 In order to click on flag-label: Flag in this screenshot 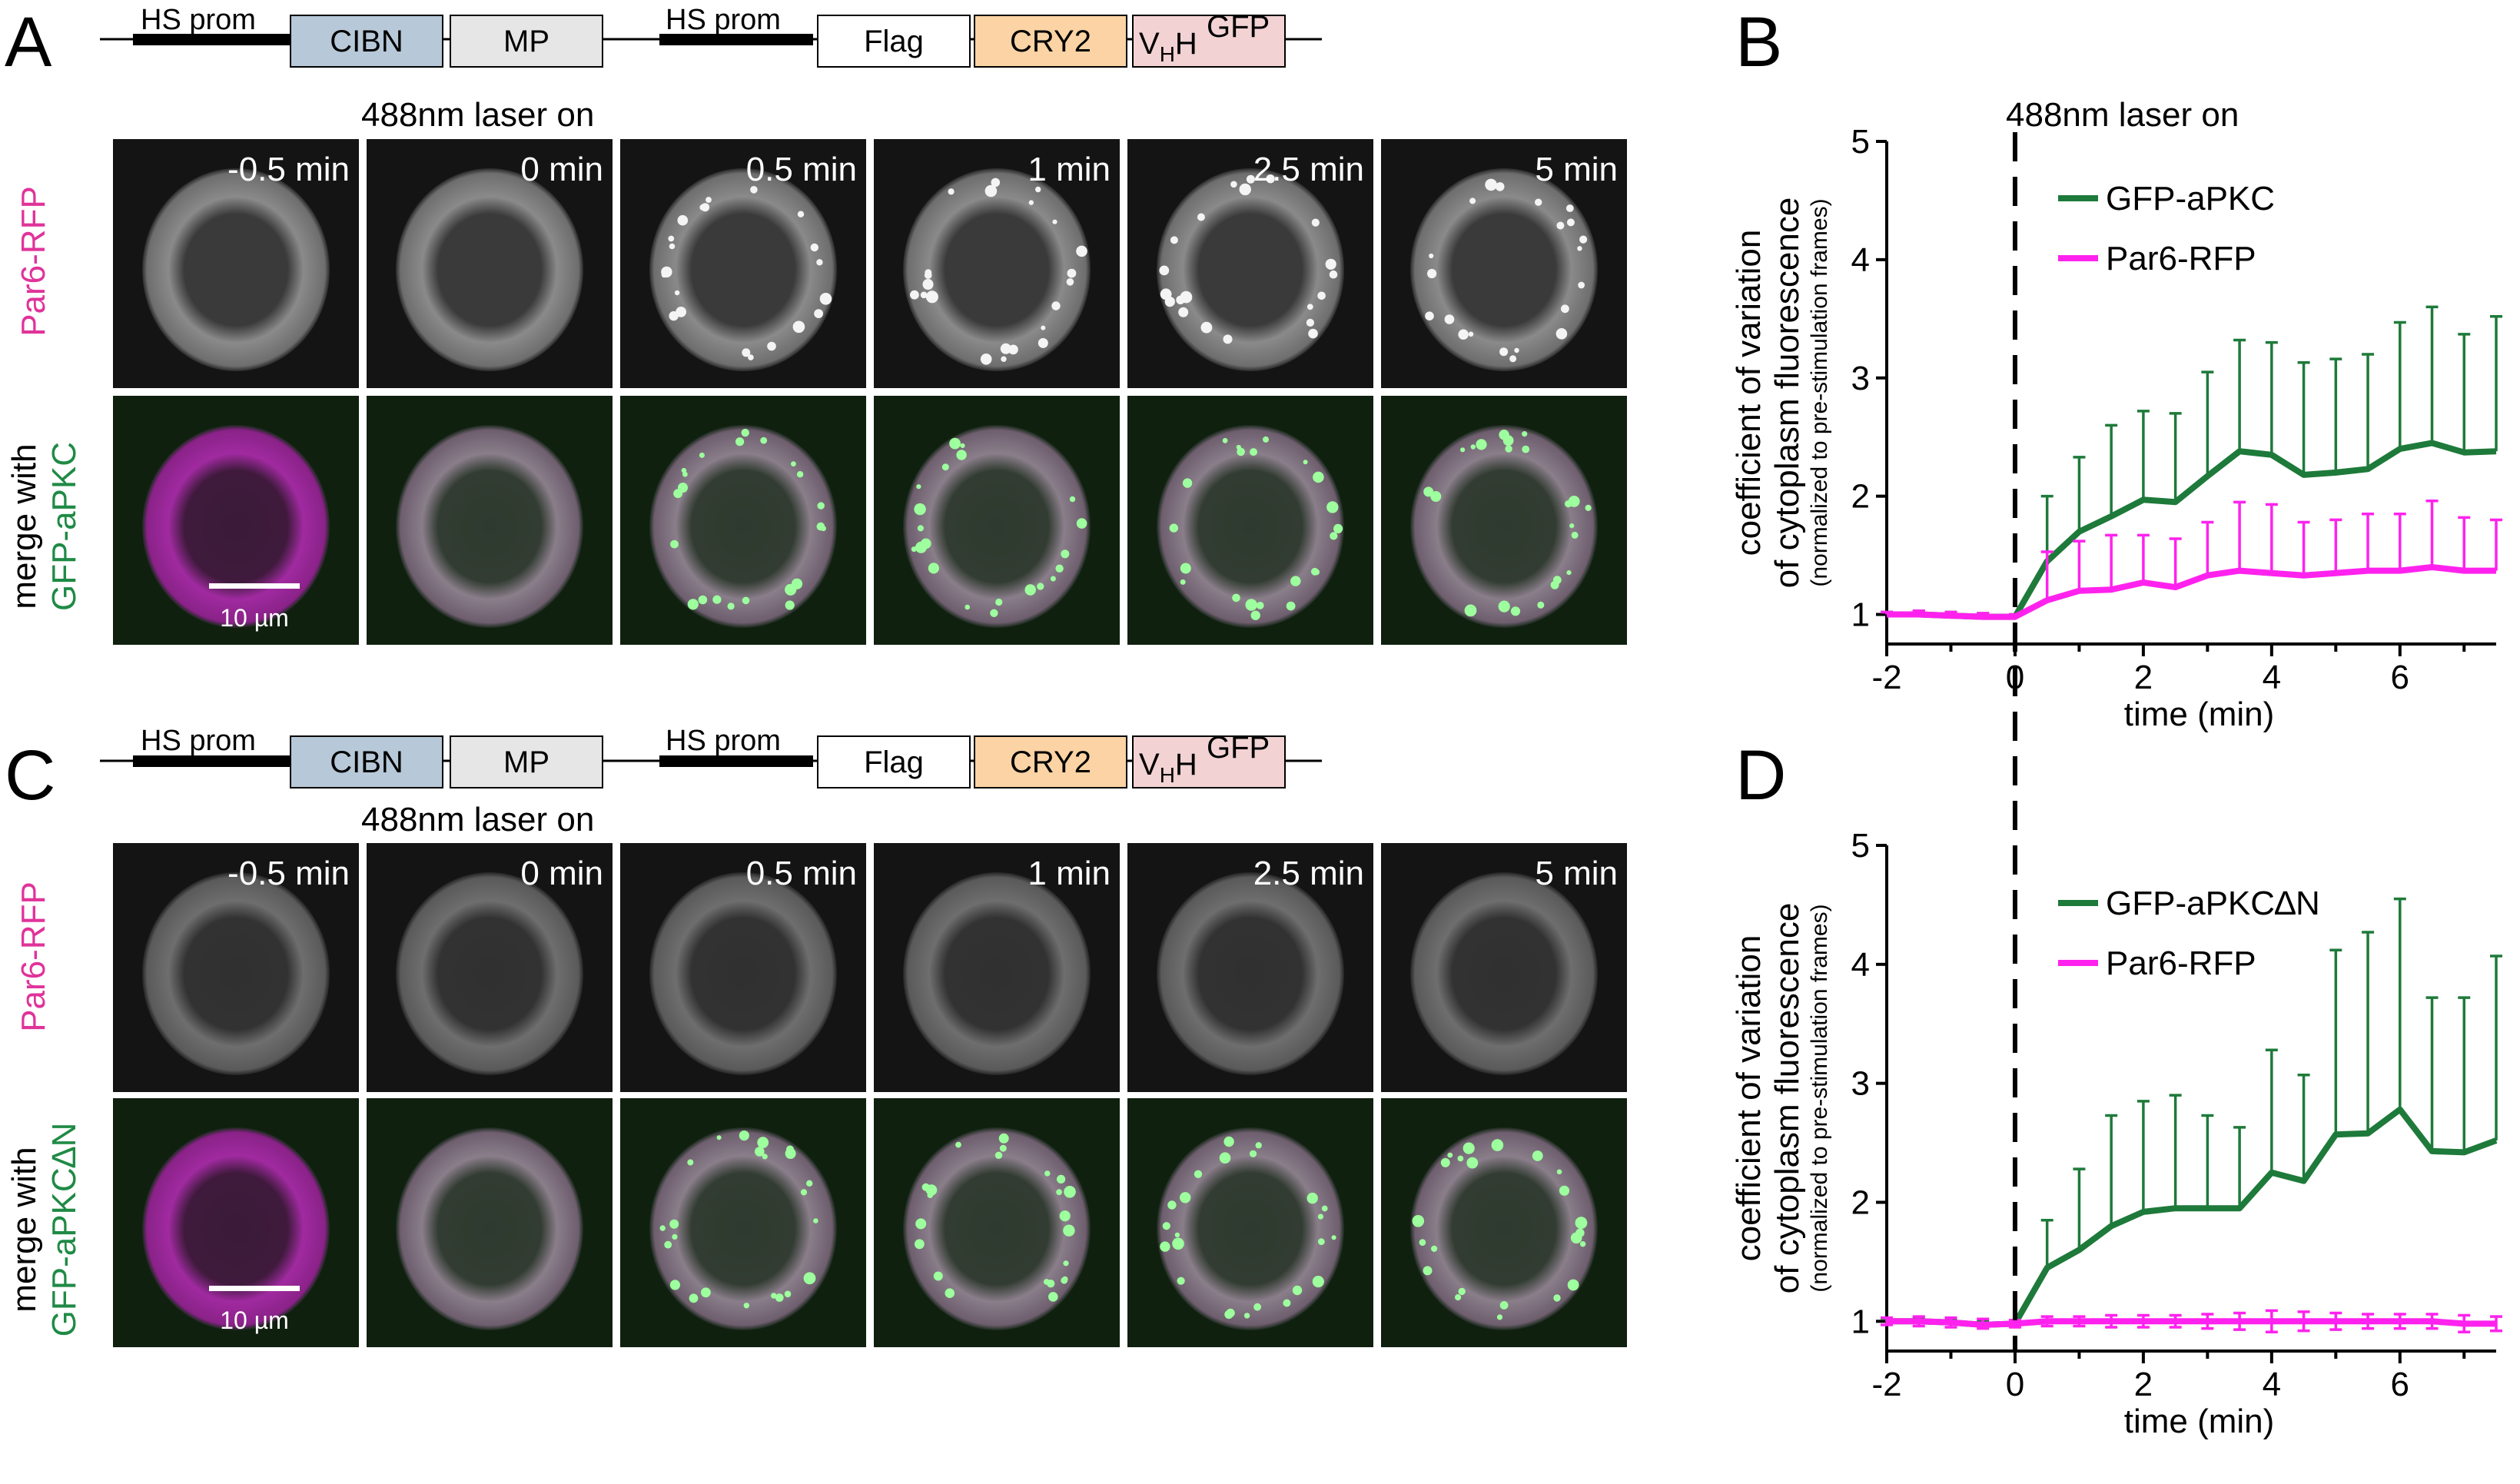, I will do `click(894, 41)`.